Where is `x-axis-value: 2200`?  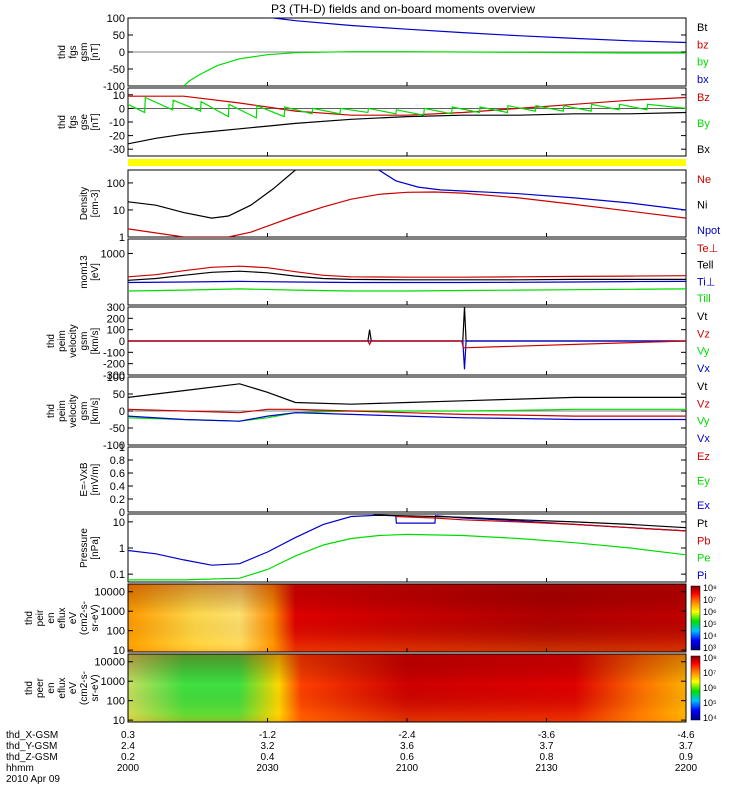 x-axis-value: 2200 is located at coordinates (686, 768).